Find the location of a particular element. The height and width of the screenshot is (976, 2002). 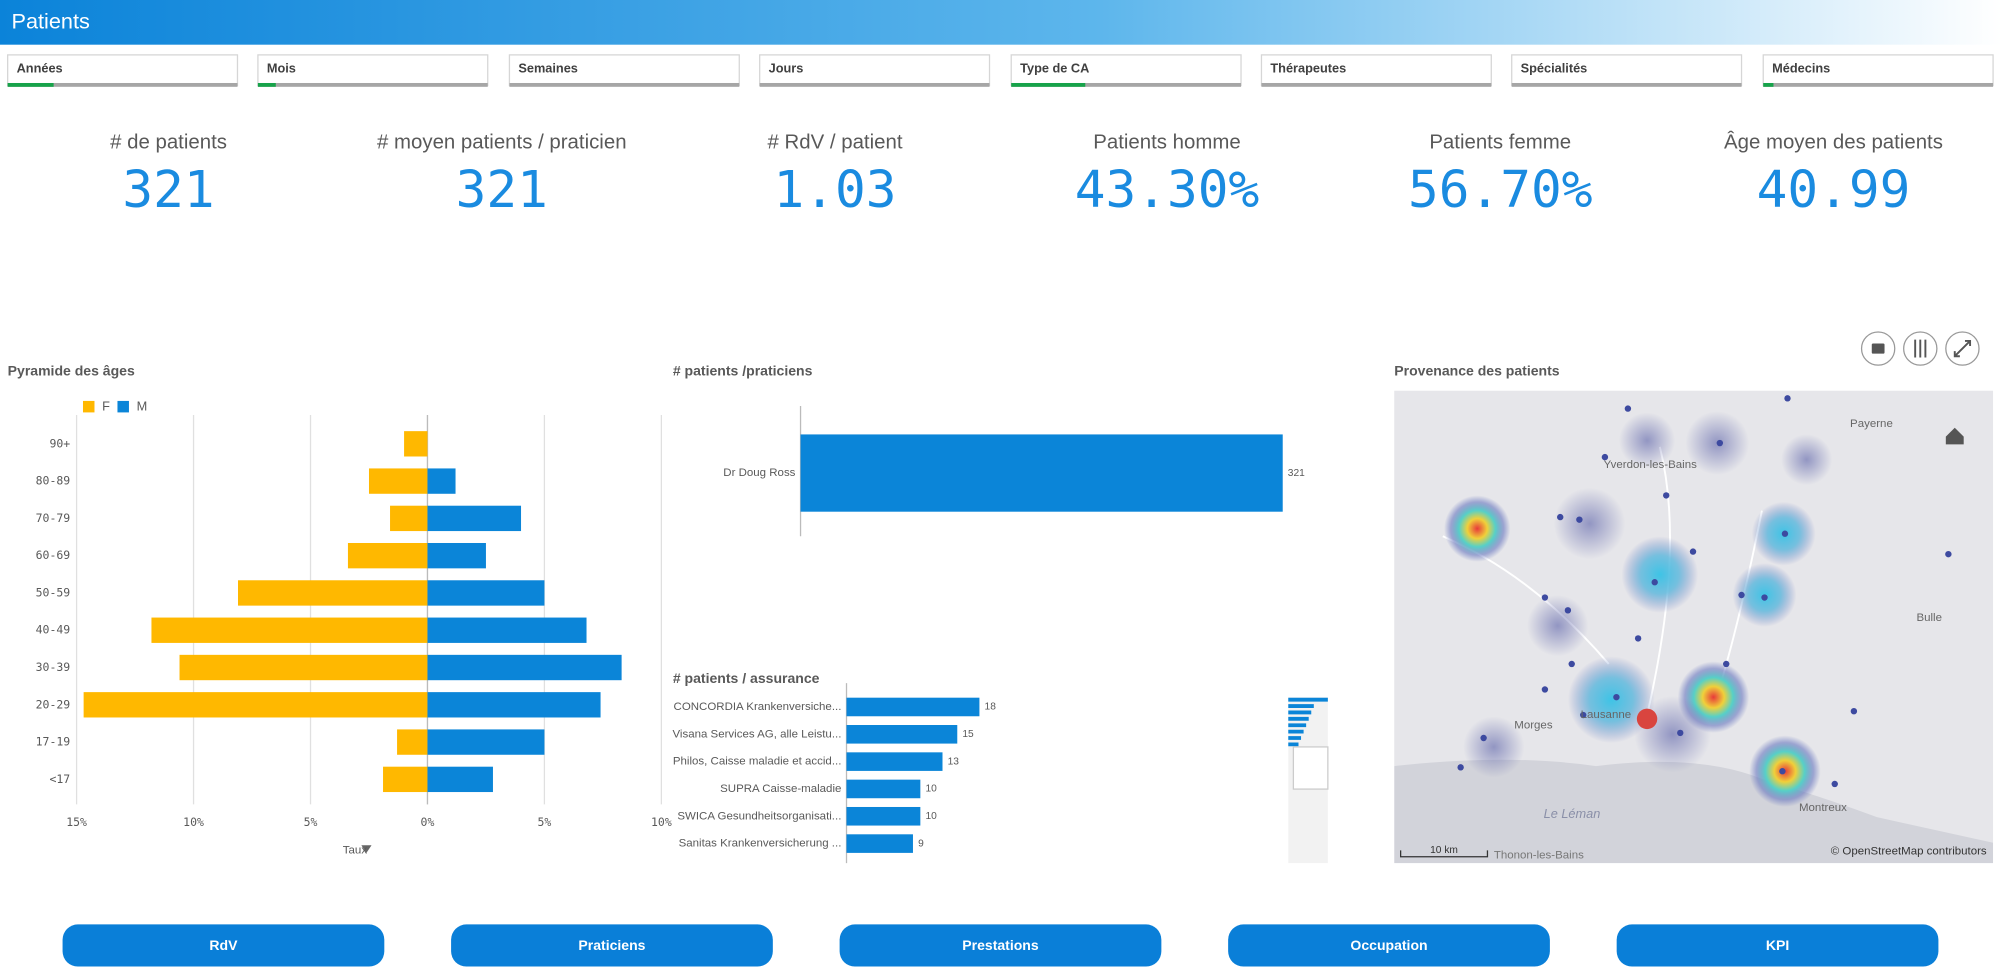

filter-label: Thérapeutes is located at coordinates (1308, 67).